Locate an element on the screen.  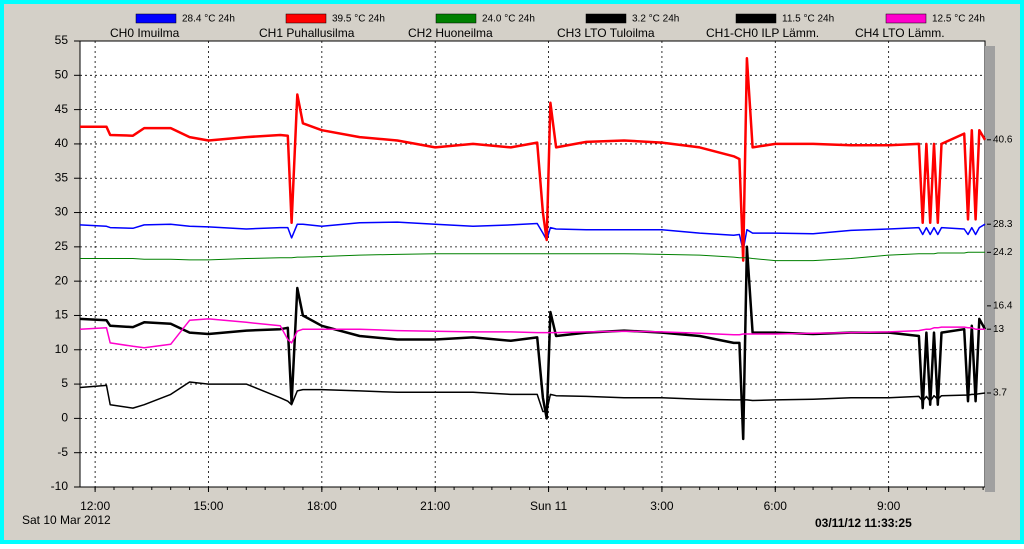
legend-name: CH2 Huoneilma is located at coordinates (450, 33).